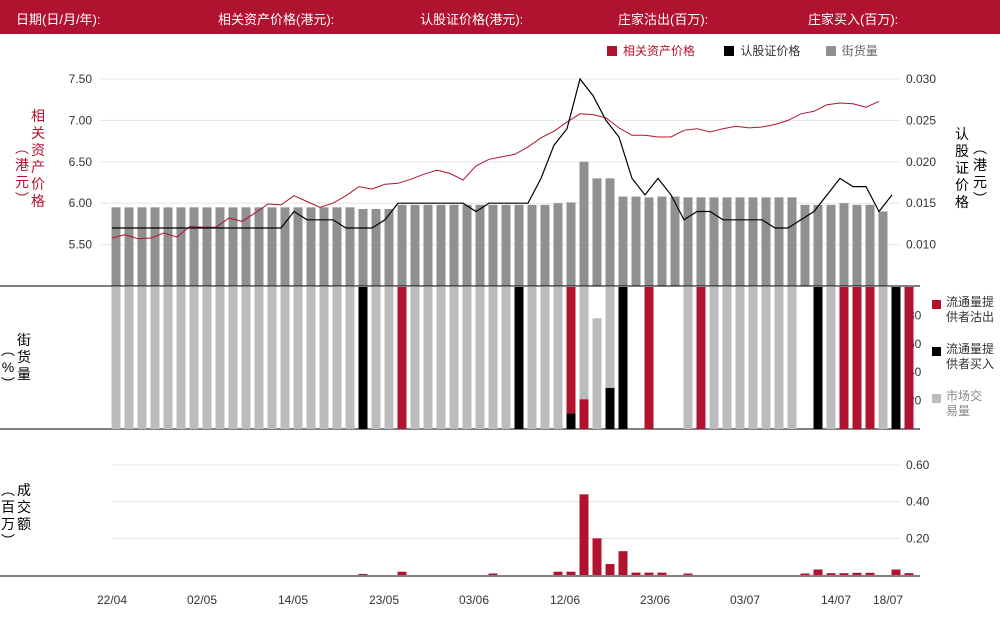 The height and width of the screenshot is (620, 1000). What do you see at coordinates (8, 367) in the screenshot?
I see `mid-axis-title-b: ︵% ︶` at bounding box center [8, 367].